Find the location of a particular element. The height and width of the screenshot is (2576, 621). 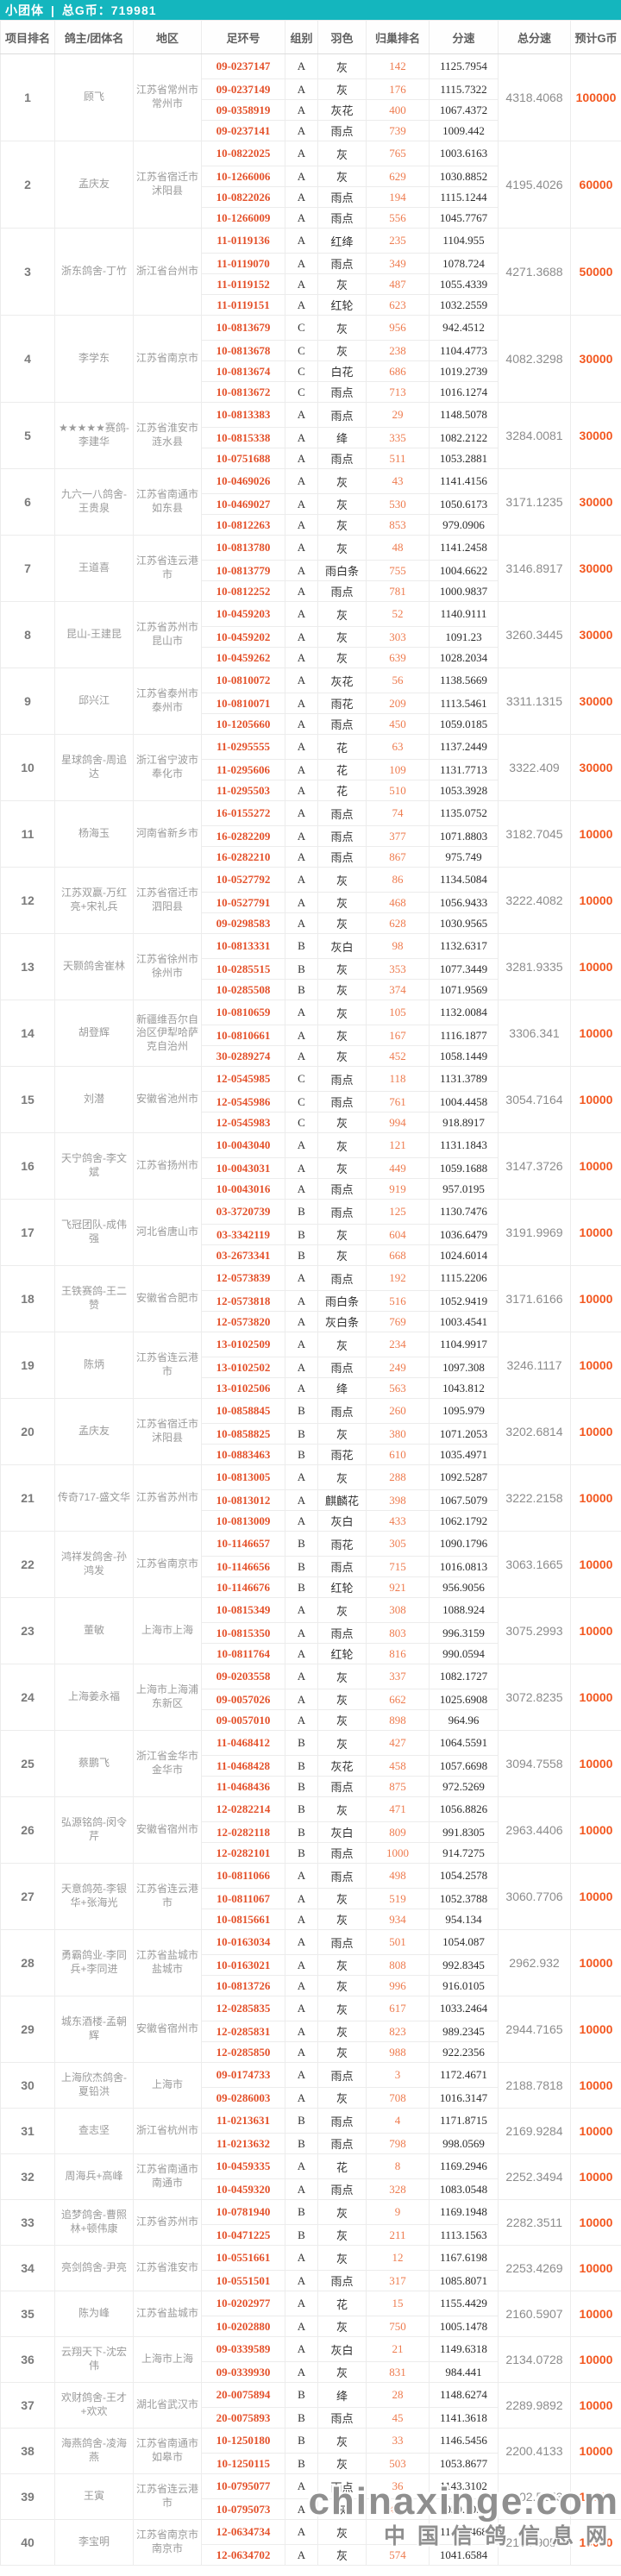

ring-band-link: 10-0815661 is located at coordinates (243, 1919).